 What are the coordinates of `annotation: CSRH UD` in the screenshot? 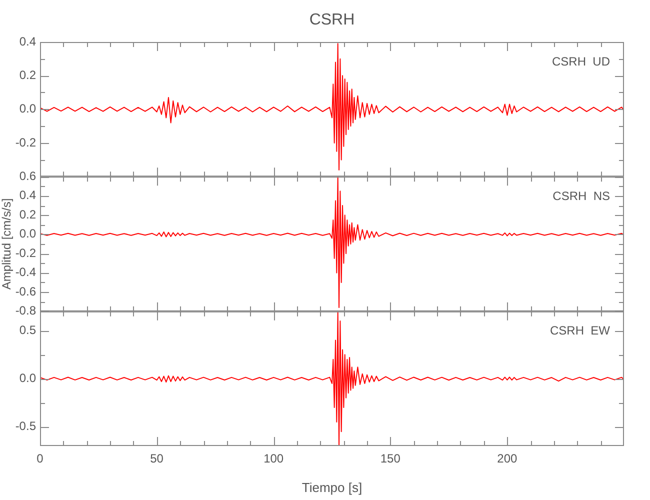 It's located at (581, 61).